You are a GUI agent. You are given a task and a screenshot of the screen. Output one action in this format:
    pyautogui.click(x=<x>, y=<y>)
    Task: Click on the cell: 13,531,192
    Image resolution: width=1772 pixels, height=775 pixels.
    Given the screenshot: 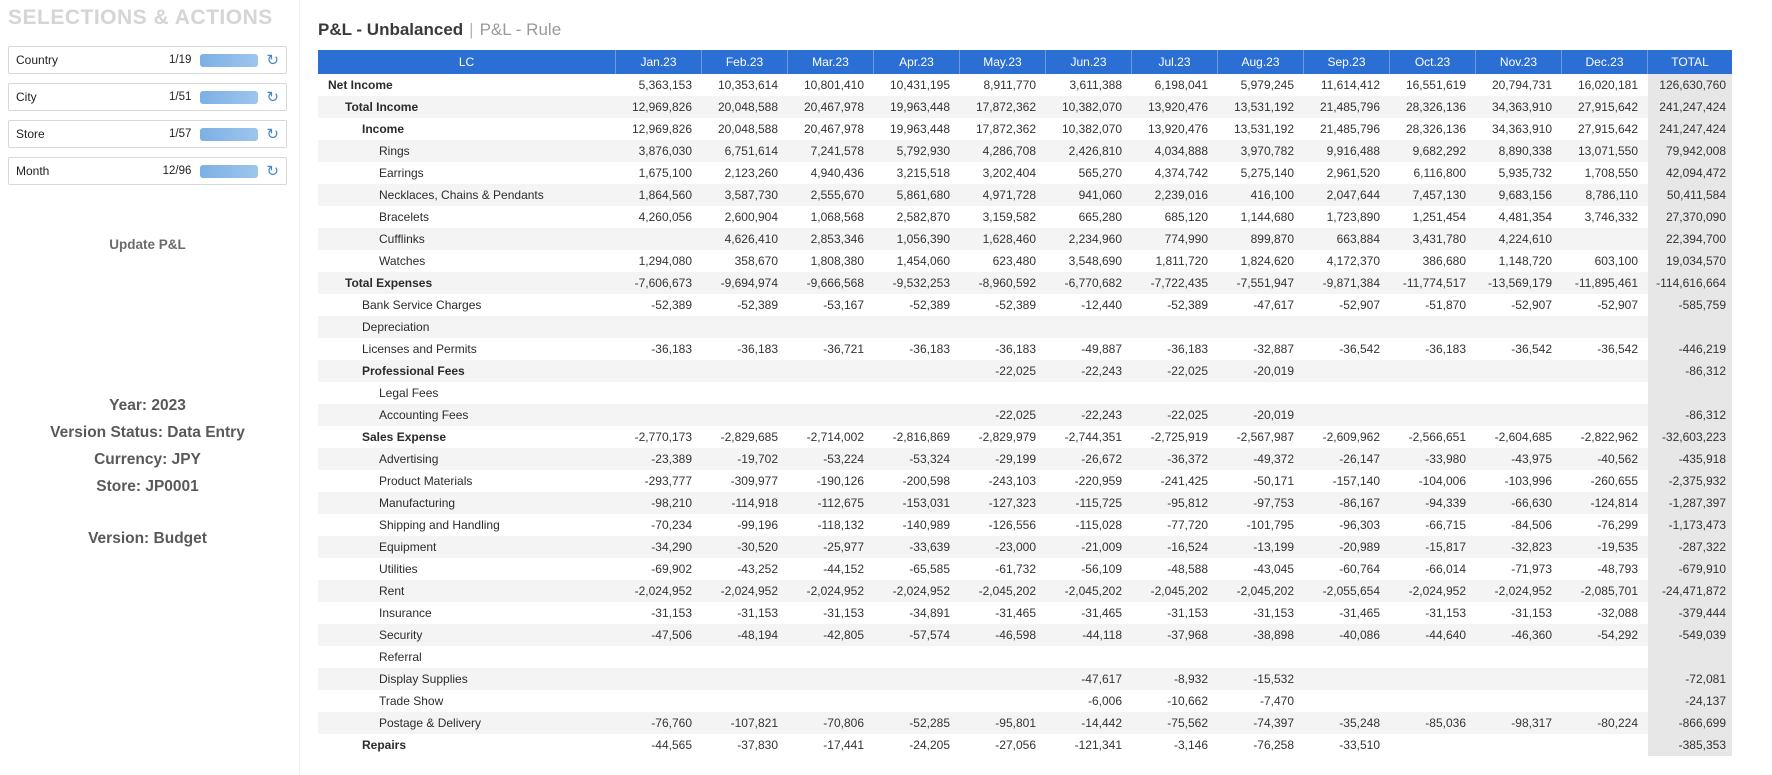 What is the action you would take?
    pyautogui.click(x=1263, y=107)
    